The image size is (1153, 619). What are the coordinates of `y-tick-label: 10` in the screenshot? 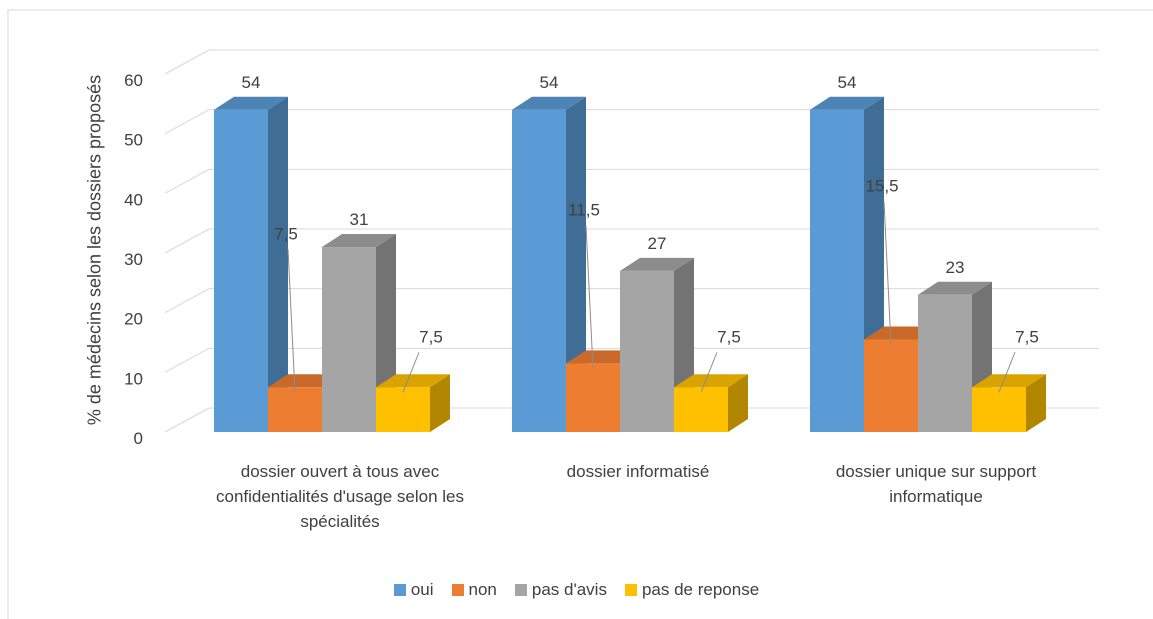 It's located at (133, 378).